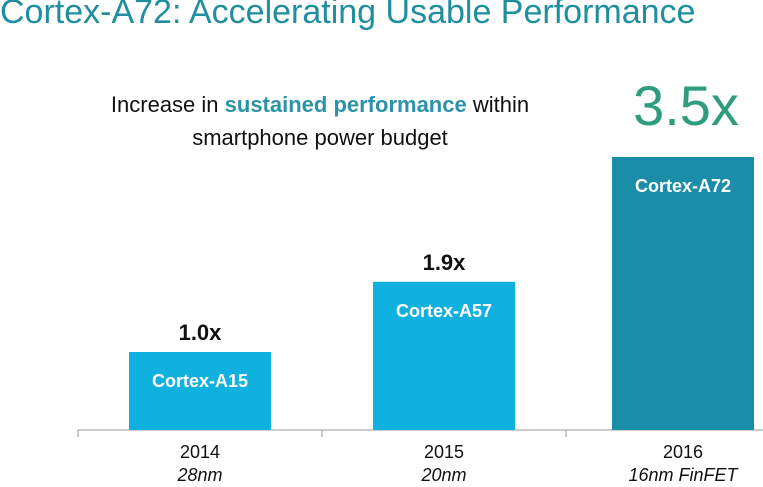 The image size is (763, 487). Describe the element at coordinates (200, 452) in the screenshot. I see `x-tick-label: 2014` at that location.